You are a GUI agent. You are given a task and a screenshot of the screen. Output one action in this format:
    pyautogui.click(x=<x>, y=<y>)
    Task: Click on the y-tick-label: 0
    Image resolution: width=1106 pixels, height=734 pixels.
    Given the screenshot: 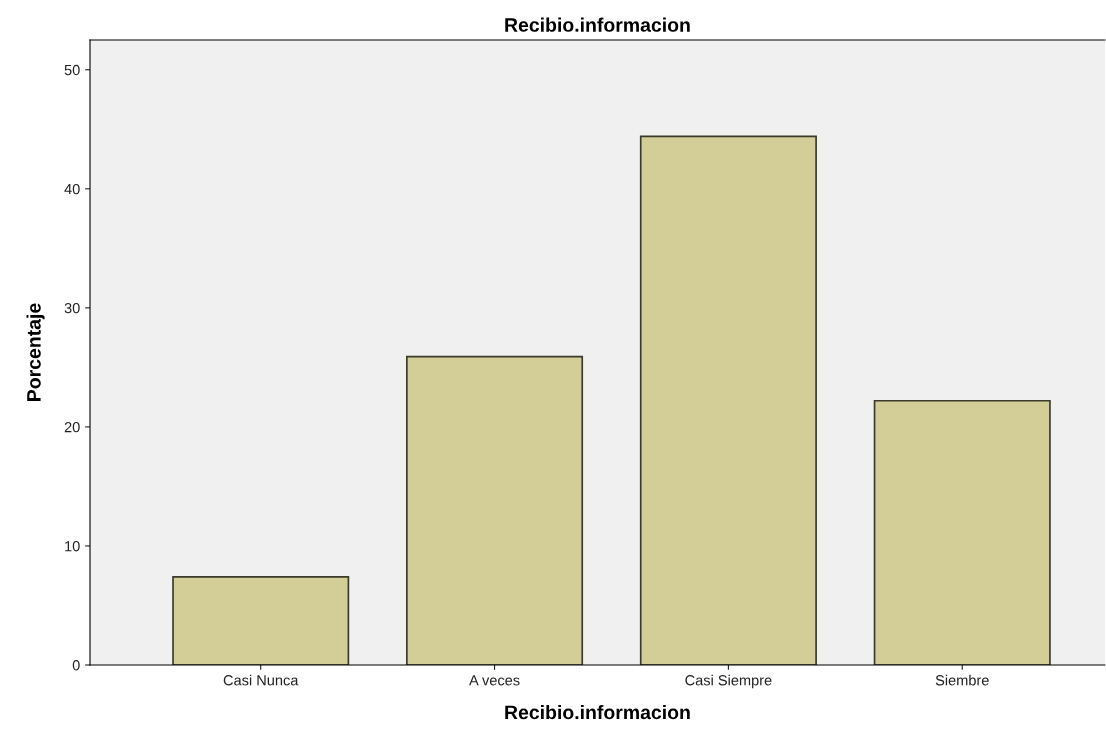 What is the action you would take?
    pyautogui.click(x=76, y=665)
    